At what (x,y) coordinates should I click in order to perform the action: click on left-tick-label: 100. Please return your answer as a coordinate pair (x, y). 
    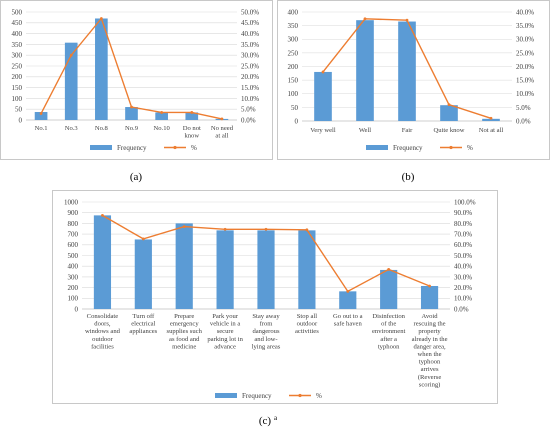
    Looking at the image, I should click on (17, 99).